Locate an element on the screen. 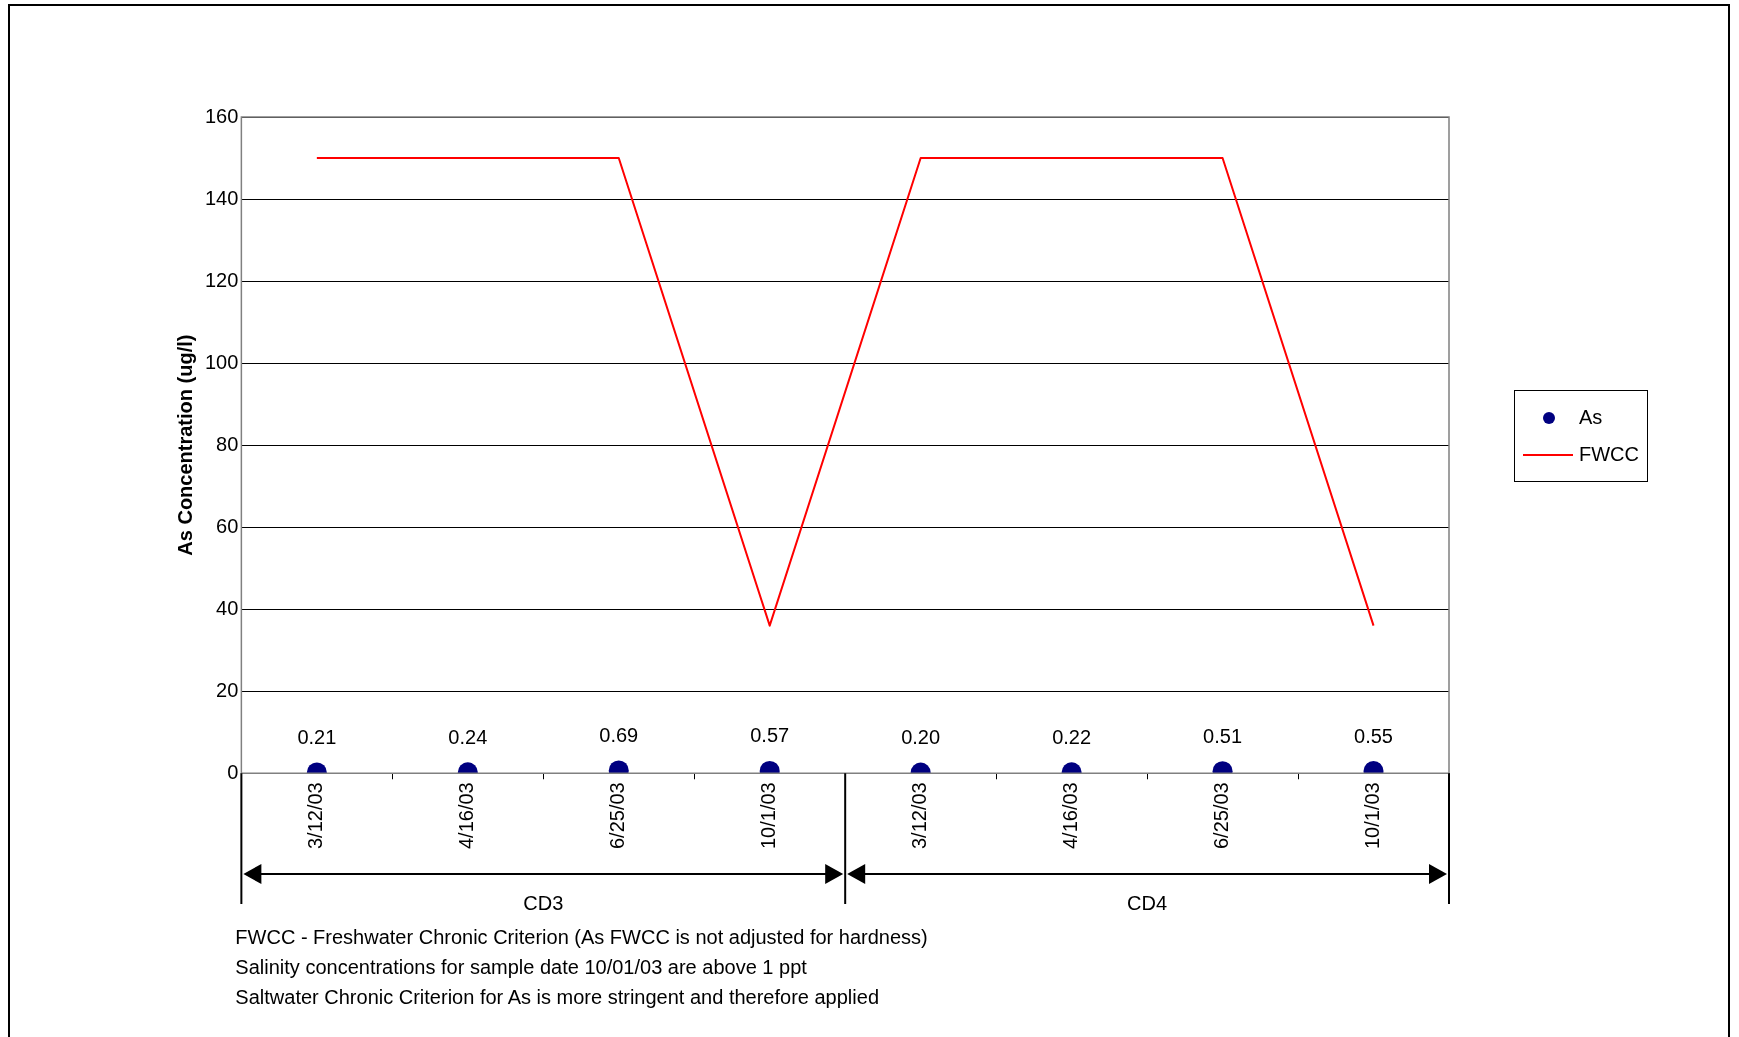 Image resolution: width=1739 pixels, height=1037 pixels. data-label: 0.24 is located at coordinates (468, 736).